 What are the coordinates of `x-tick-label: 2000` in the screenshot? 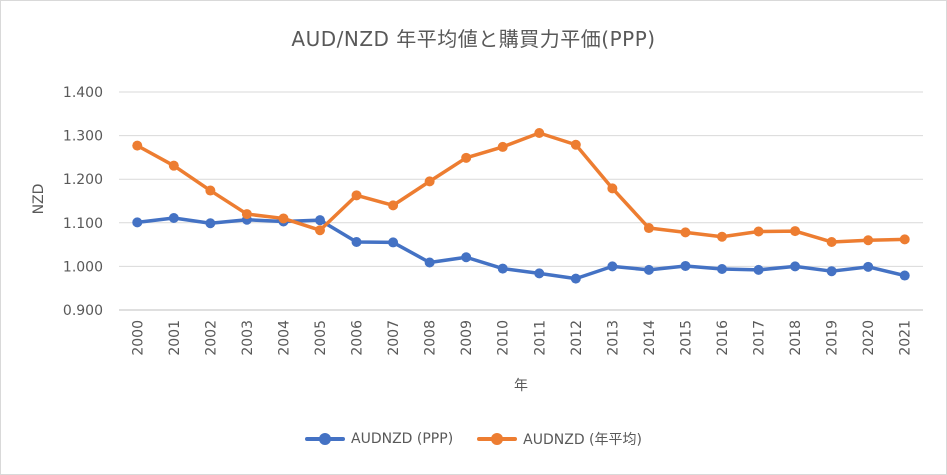 It's located at (138, 338).